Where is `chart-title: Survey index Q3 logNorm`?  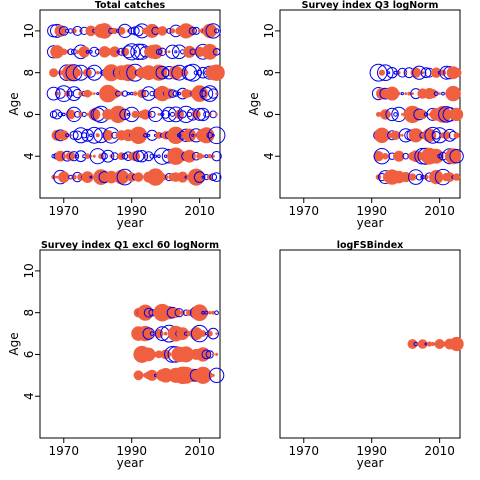
chart-title: Survey index Q3 logNorm is located at coordinates (370, 5).